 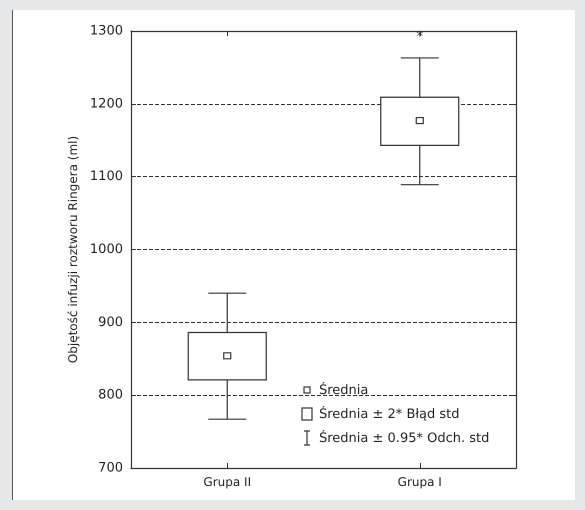 I want to click on annotation: Średnia ± 2* Błąd std, so click(x=389, y=414).